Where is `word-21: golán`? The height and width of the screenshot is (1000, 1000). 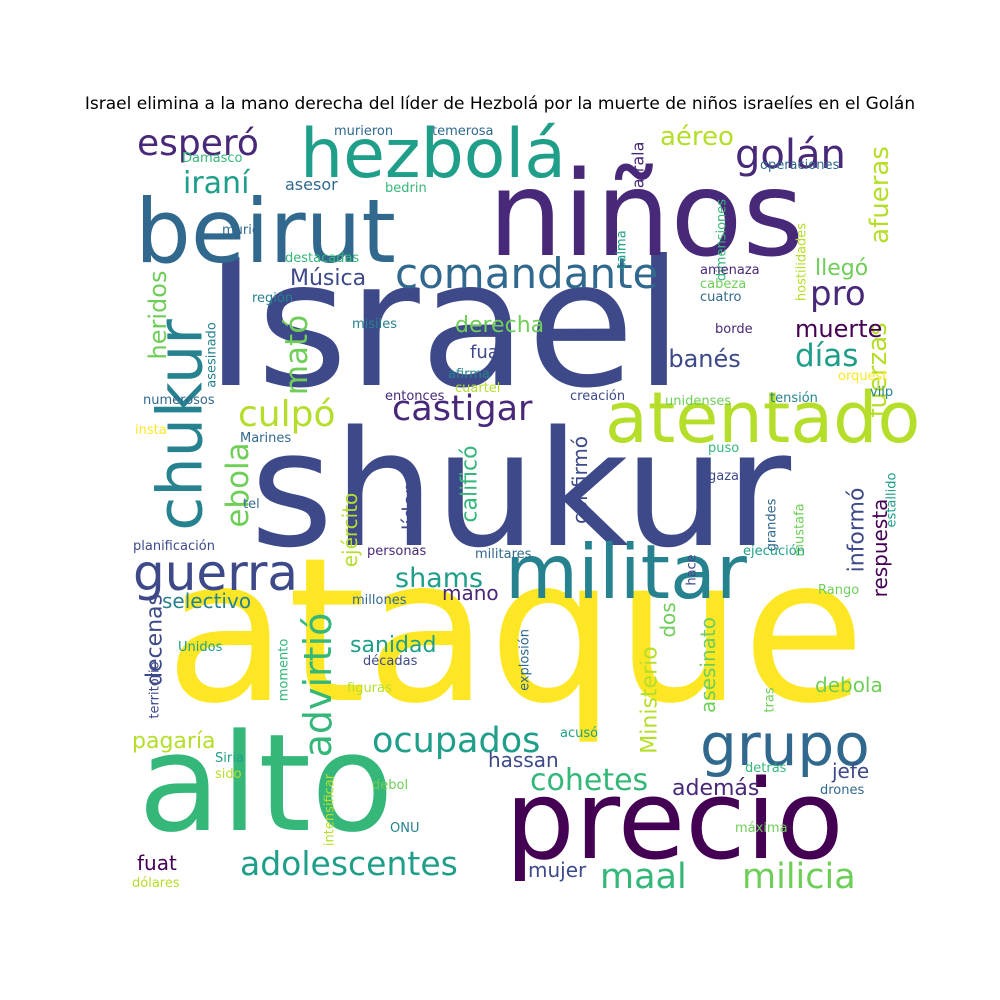
word-21: golán is located at coordinates (790, 155).